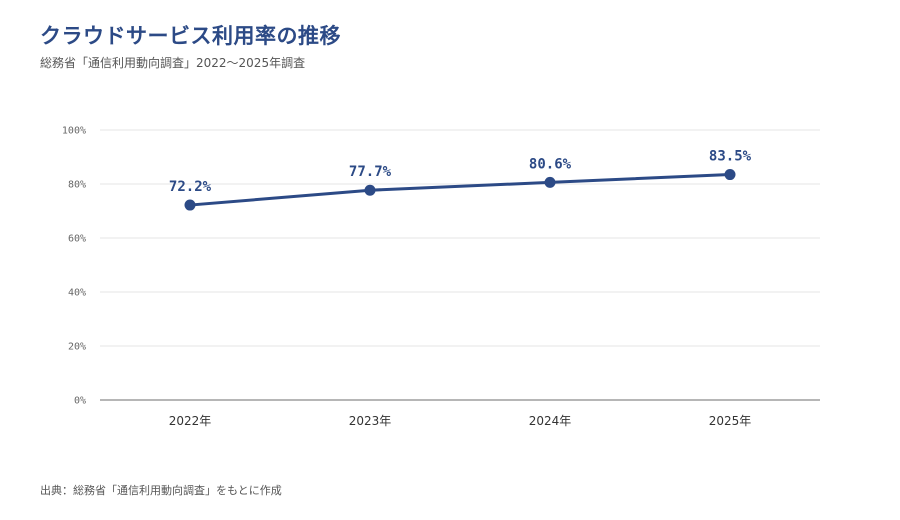 The image size is (900, 520). I want to click on data-labels: 72.2% 77.7% 80.6% 83.5%, so click(460, 172).